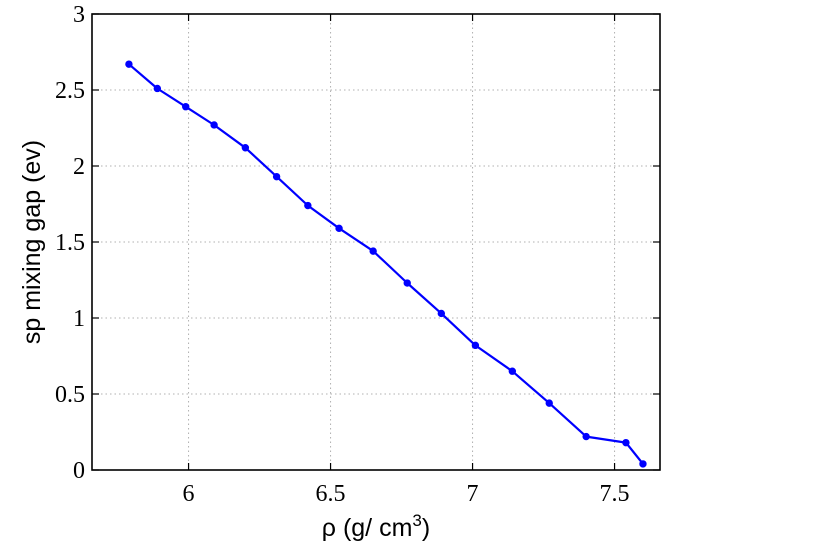 This screenshot has width=830, height=560. I want to click on x-axis-label: ρ (g/ cm3), so click(376, 526).